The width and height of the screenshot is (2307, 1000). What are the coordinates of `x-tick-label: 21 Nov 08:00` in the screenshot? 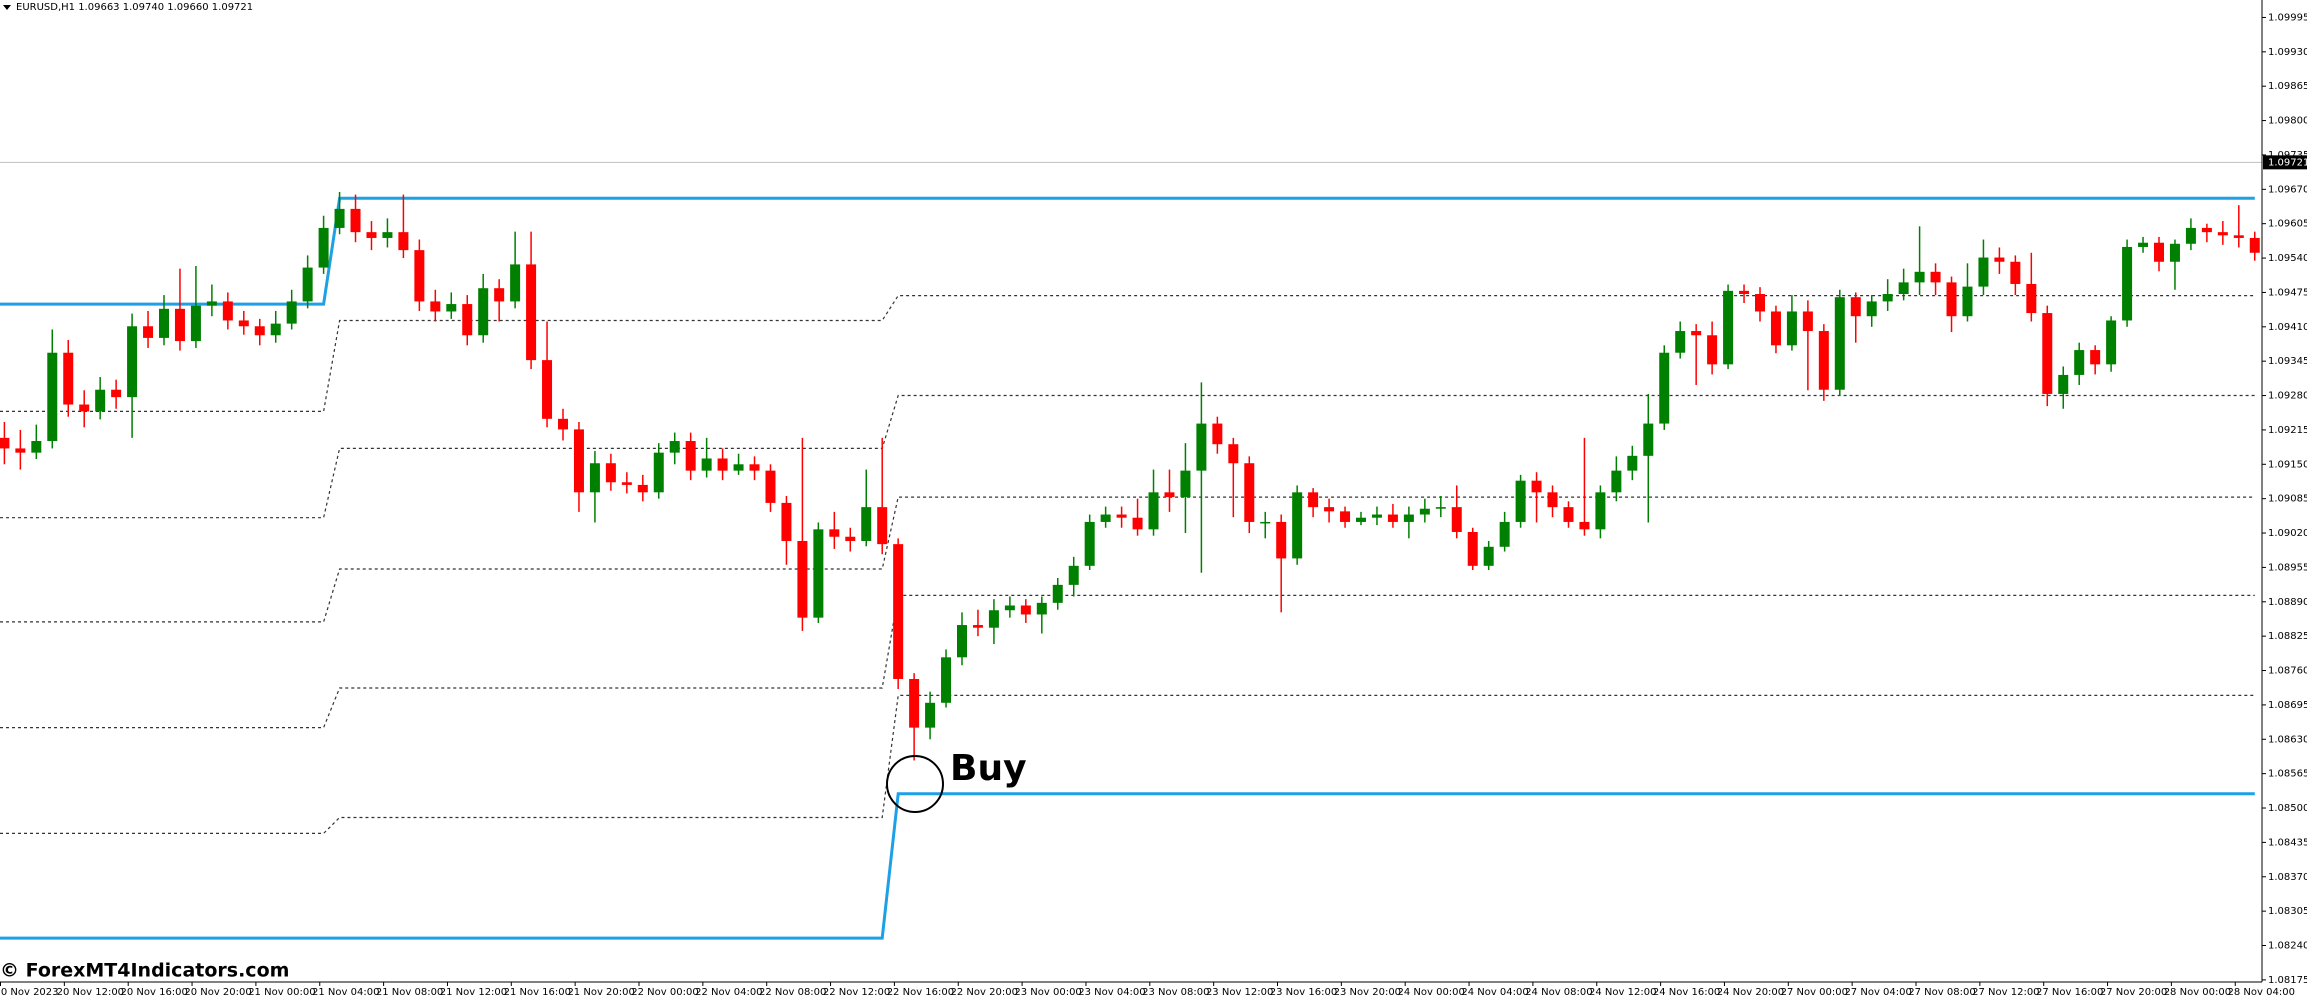 It's located at (409, 992).